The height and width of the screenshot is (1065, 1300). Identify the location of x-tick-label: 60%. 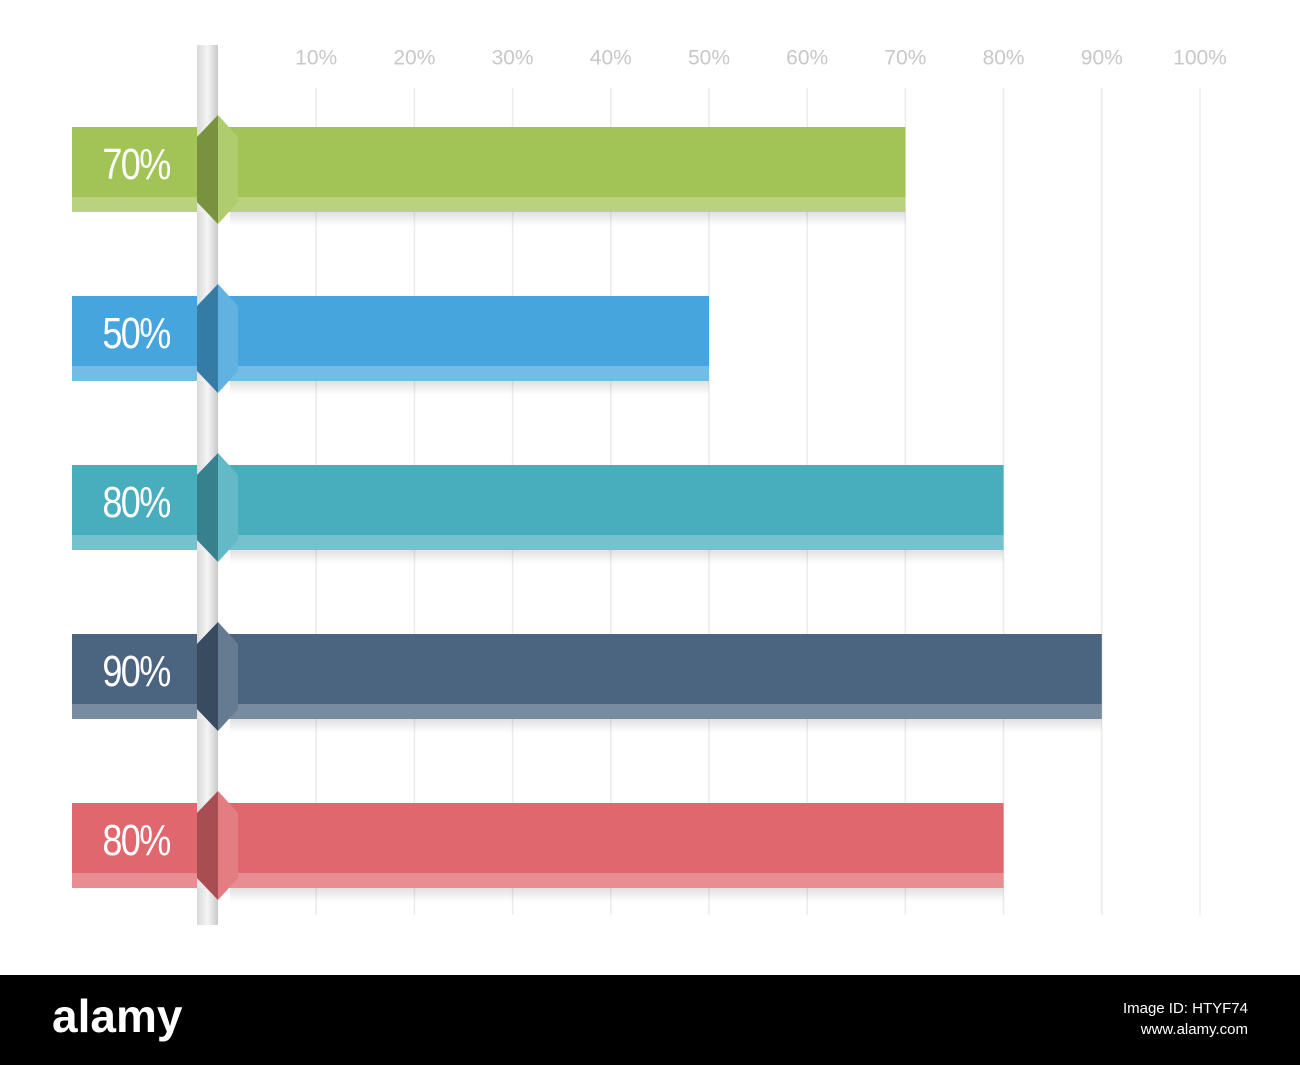
(807, 58).